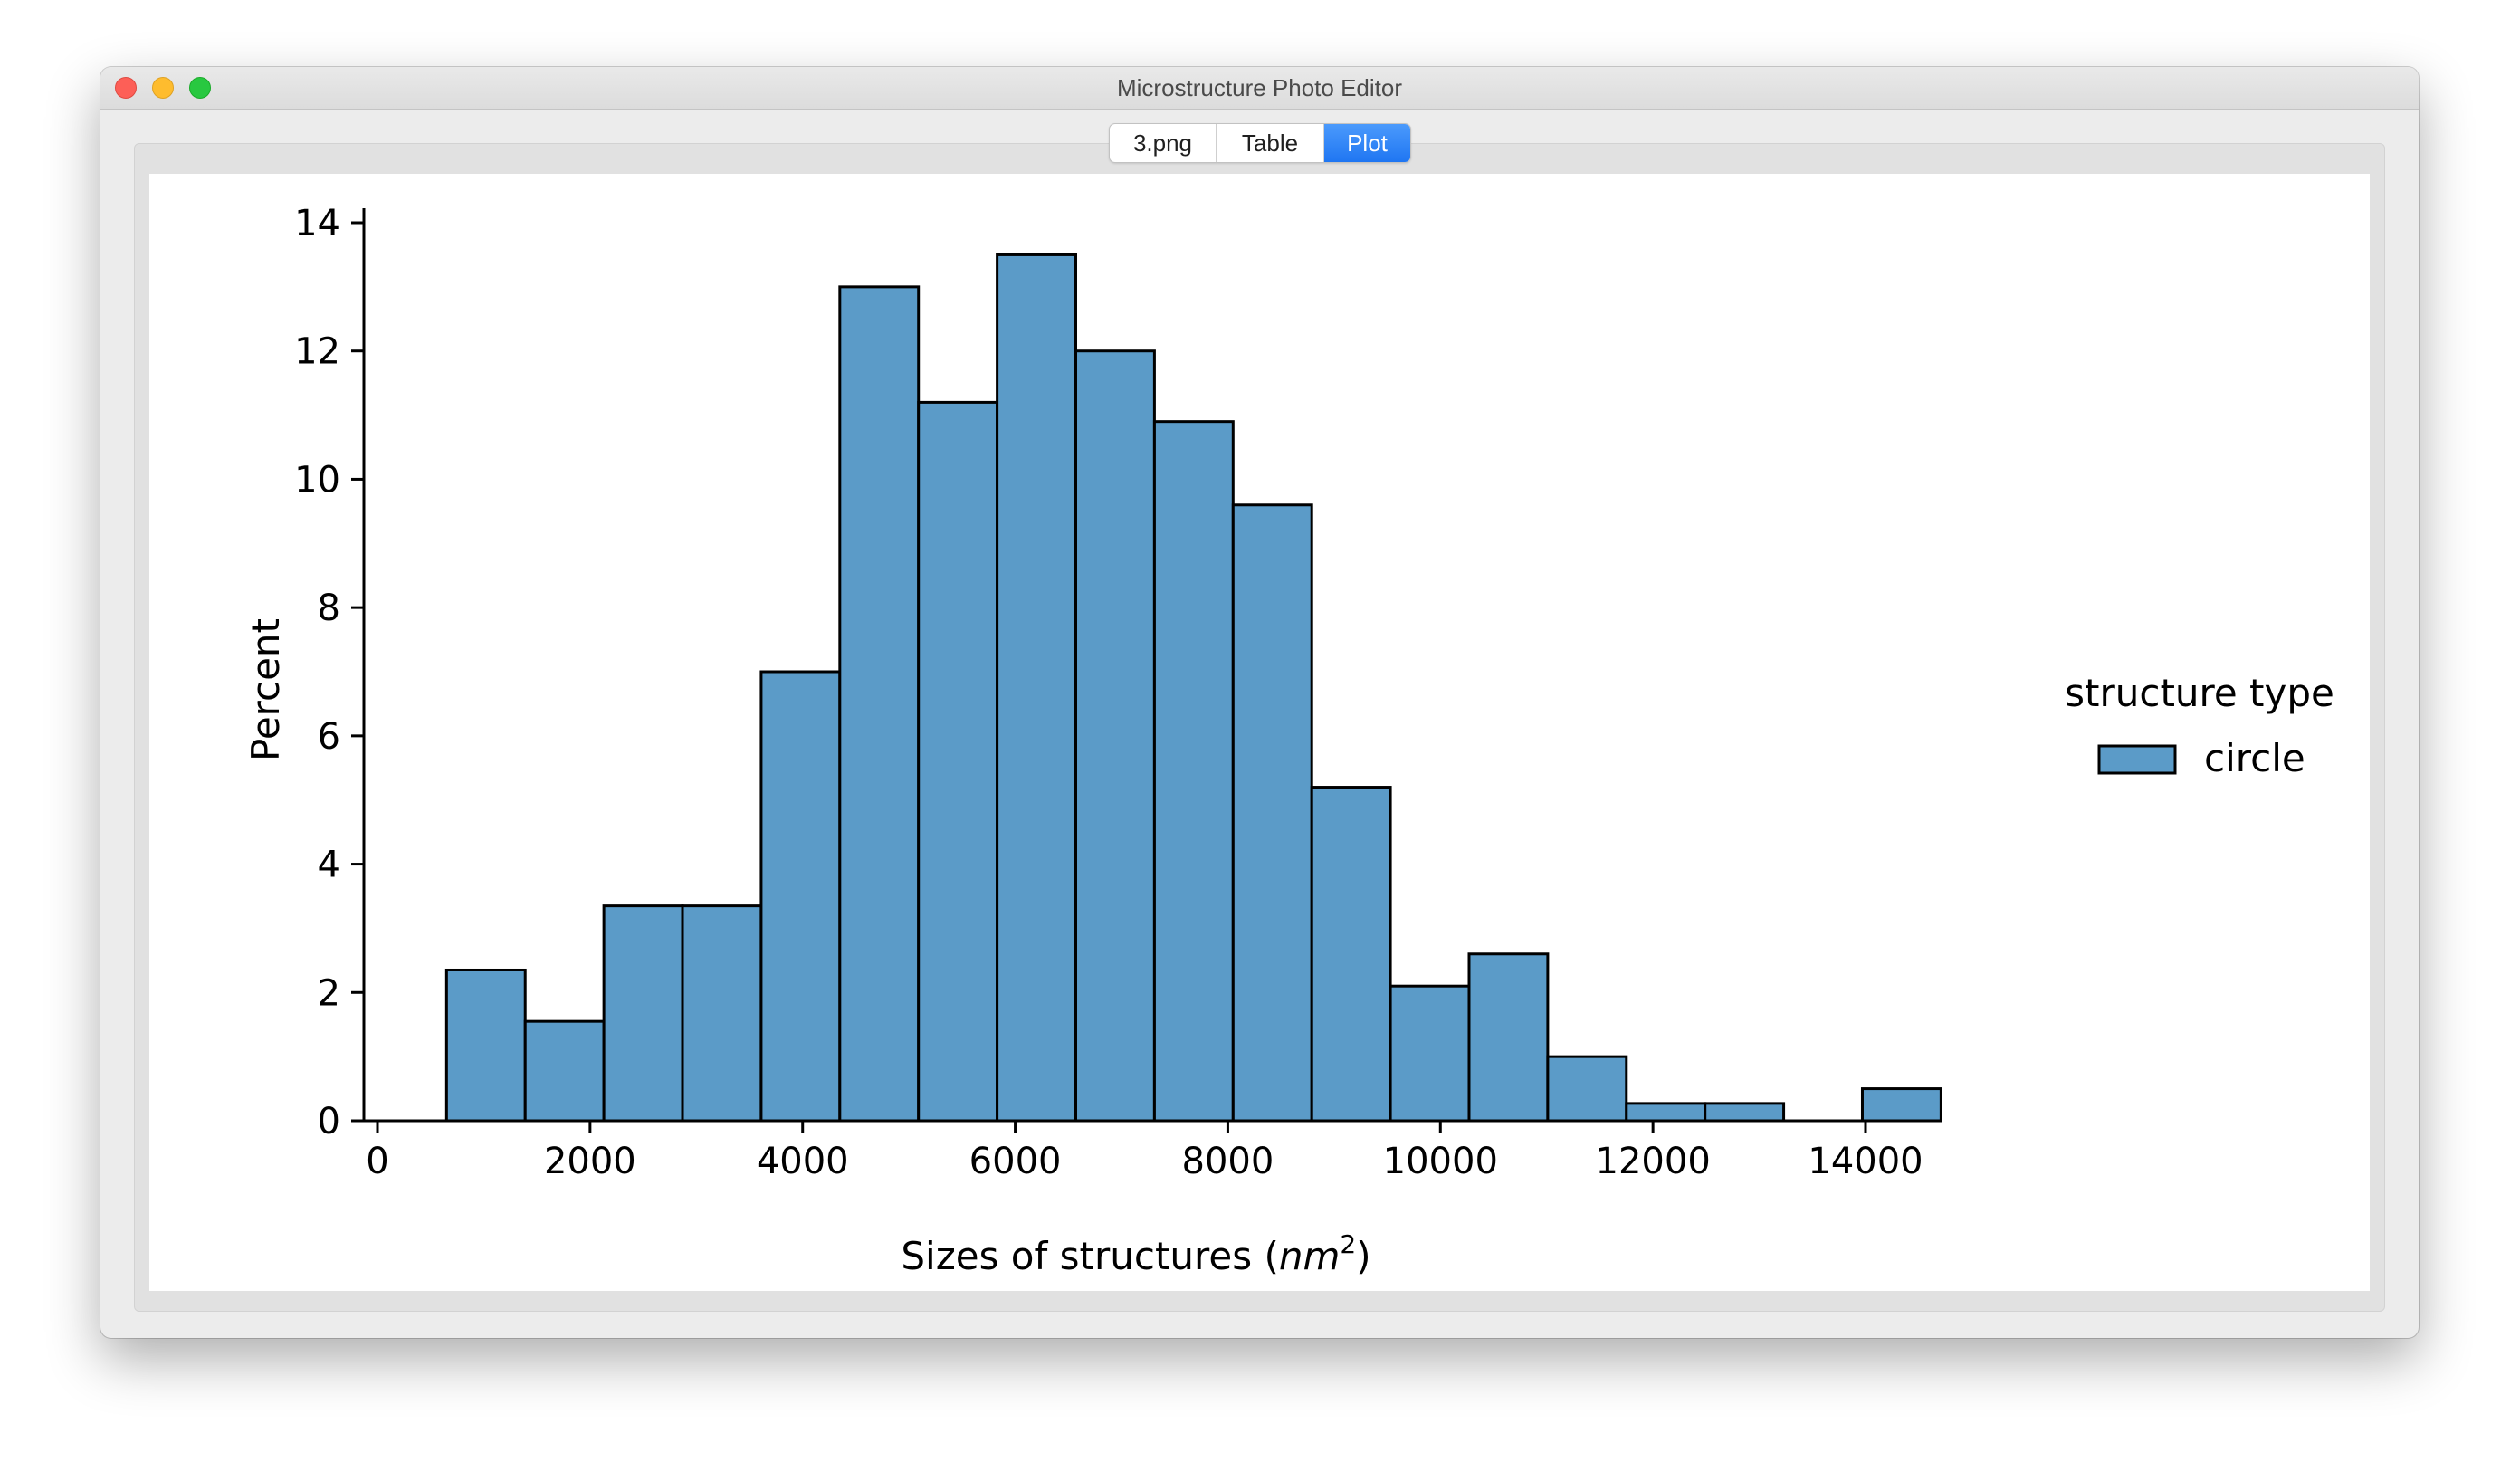 This screenshot has width=2520, height=1472. What do you see at coordinates (200, 88) in the screenshot?
I see `zoom-icon` at bounding box center [200, 88].